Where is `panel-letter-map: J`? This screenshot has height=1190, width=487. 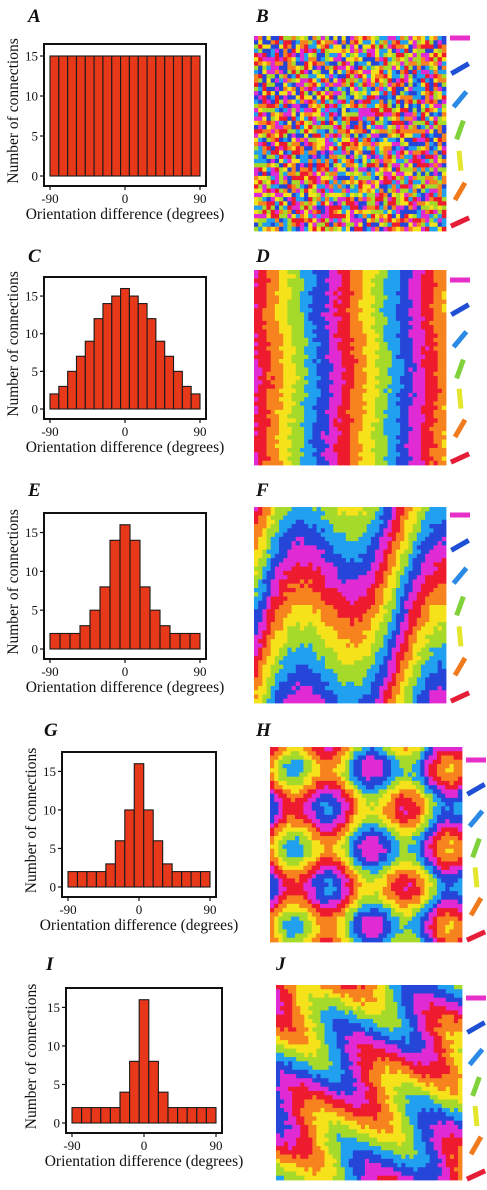 panel-letter-map: J is located at coordinates (280, 964).